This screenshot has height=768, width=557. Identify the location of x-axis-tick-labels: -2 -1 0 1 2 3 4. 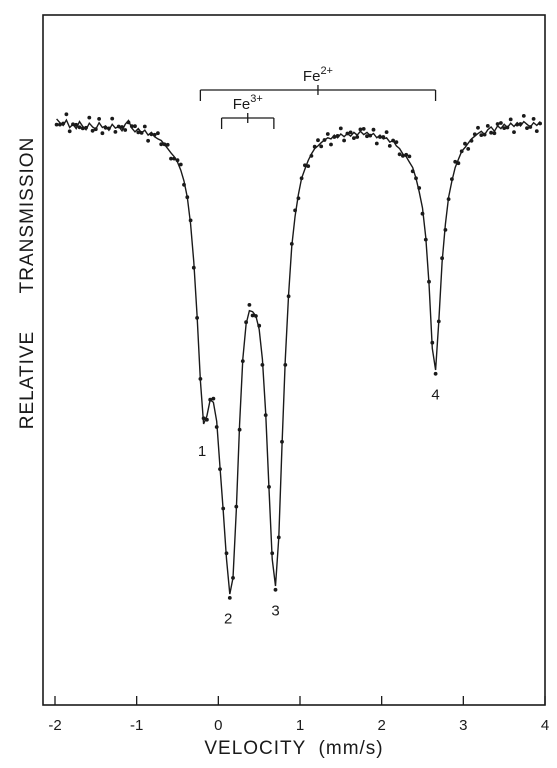
(298, 725).